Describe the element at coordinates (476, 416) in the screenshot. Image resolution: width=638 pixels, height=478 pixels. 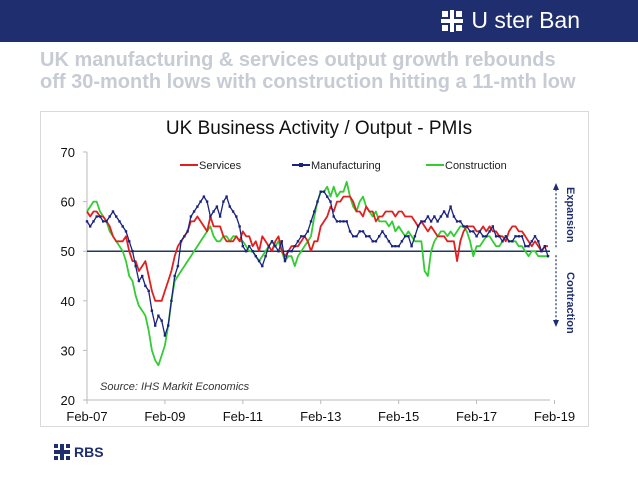
I see `x-tick-label: Feb-17` at that location.